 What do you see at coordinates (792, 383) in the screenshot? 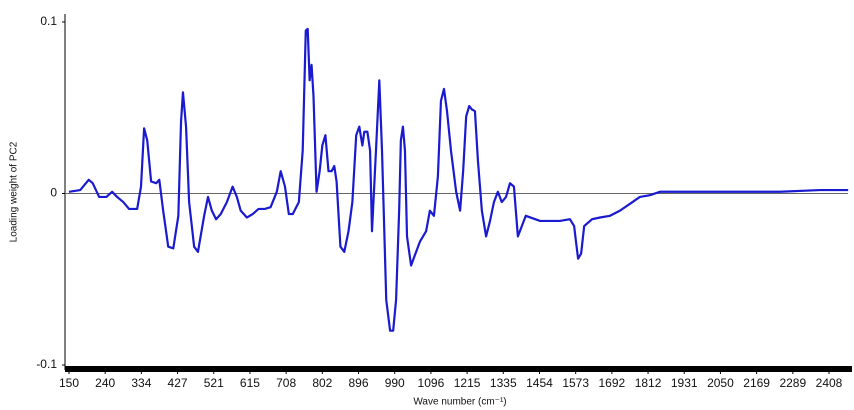
I see `x-tick-label: 2289` at bounding box center [792, 383].